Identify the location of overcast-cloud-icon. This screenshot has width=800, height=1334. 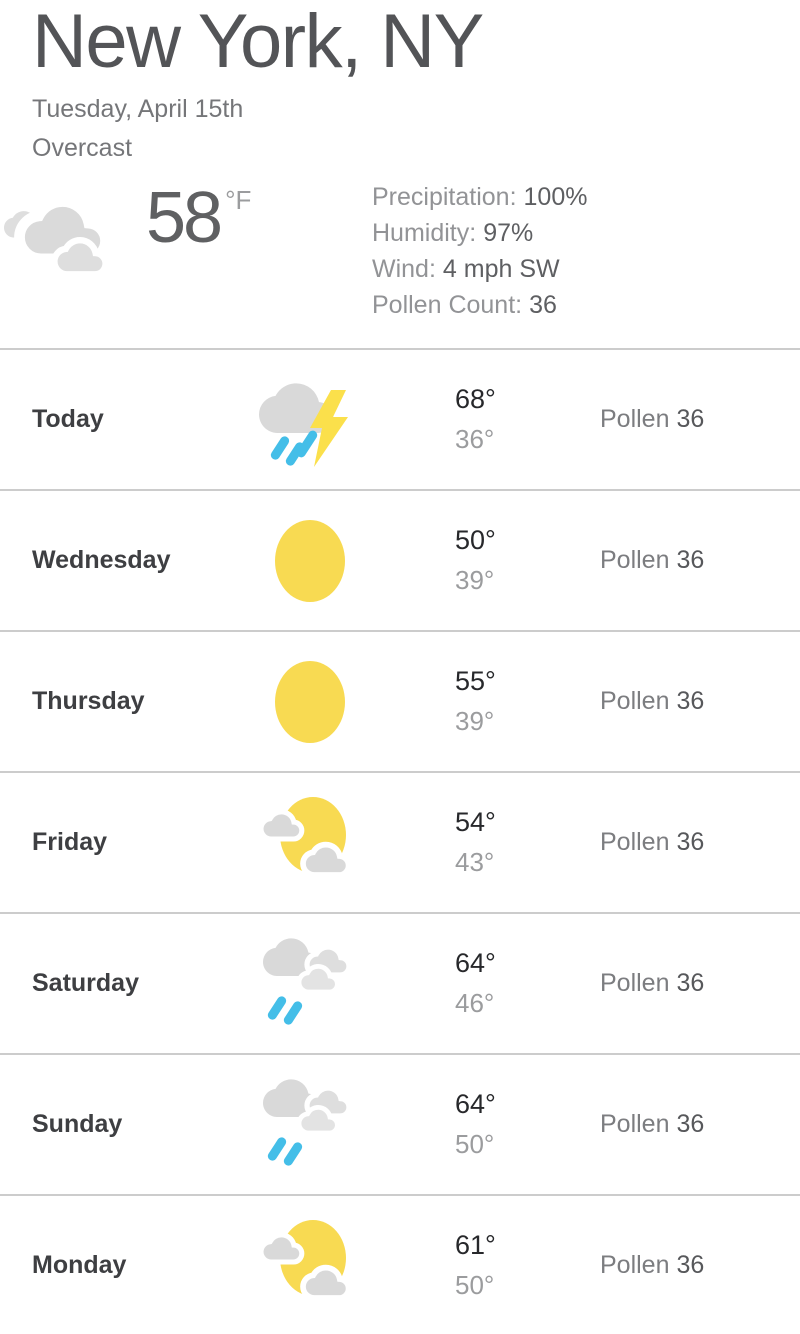
(67, 237).